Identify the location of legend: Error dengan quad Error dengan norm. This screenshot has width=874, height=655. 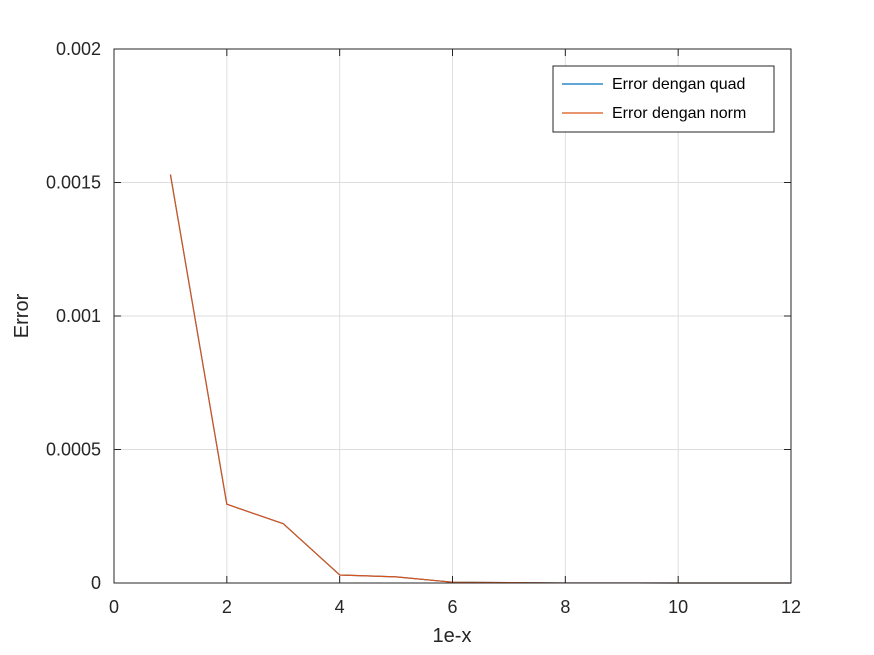
(663, 99).